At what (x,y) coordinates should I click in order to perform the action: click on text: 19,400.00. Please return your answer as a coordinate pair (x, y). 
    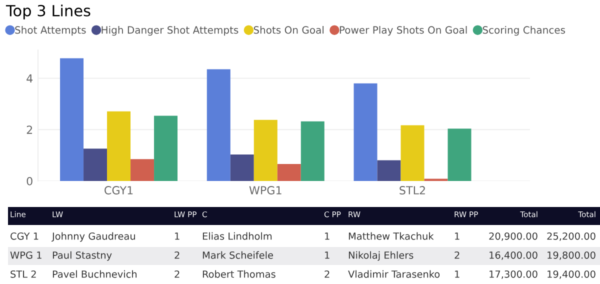
    Looking at the image, I should click on (572, 274).